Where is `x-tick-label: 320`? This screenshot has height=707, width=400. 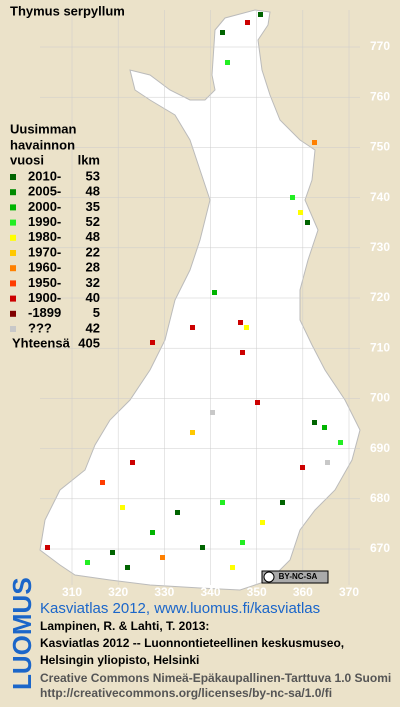
x-tick-label: 320 is located at coordinates (118, 592).